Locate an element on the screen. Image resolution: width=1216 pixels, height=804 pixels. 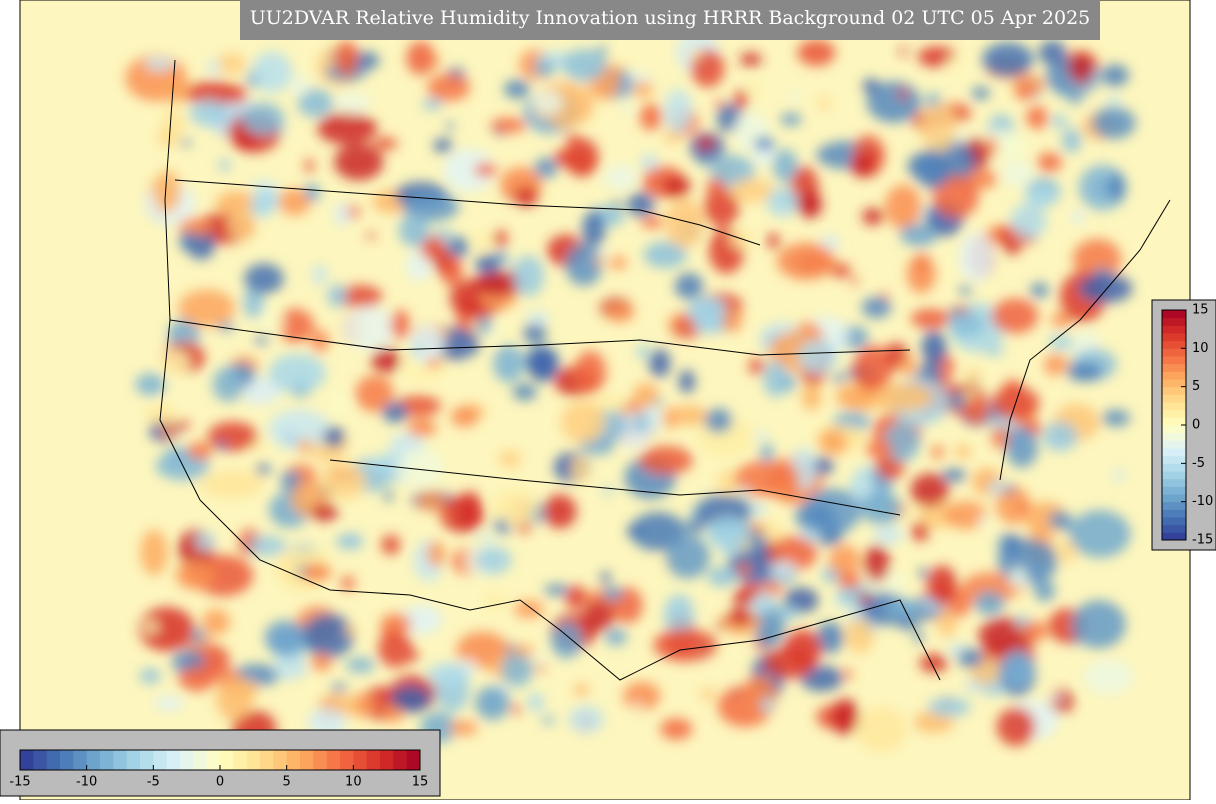
colorbar-tick-label: -10 is located at coordinates (86, 782).